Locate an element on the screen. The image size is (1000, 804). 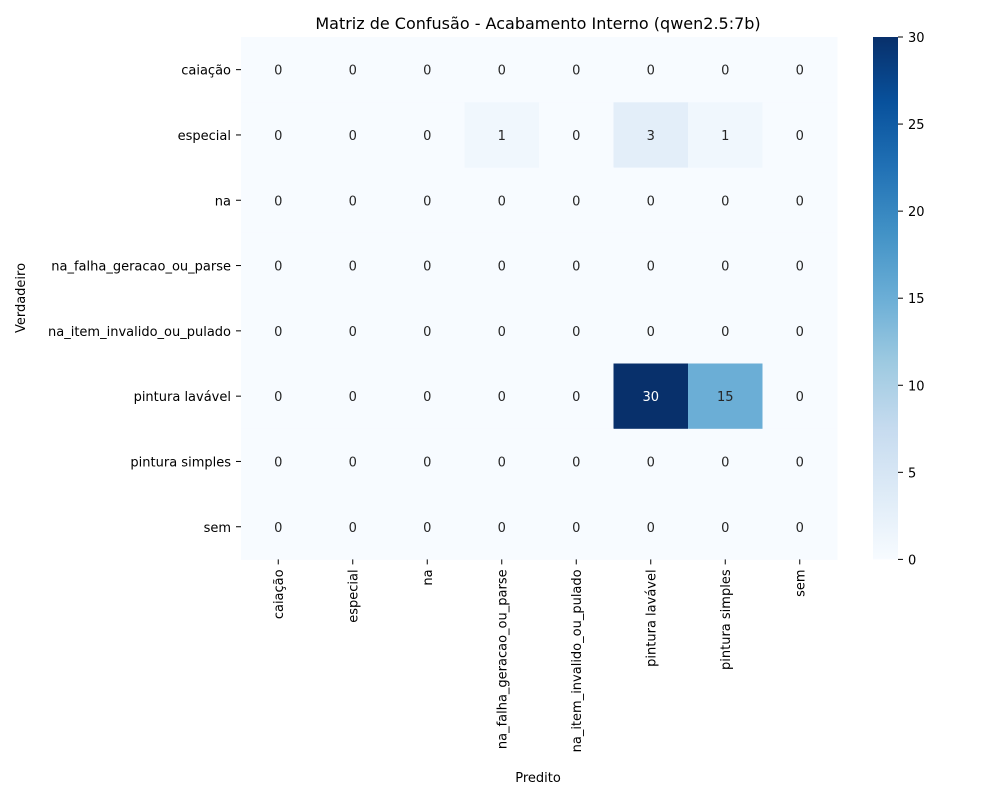
x-tick-label: pintura lavável is located at coordinates (652, 617).